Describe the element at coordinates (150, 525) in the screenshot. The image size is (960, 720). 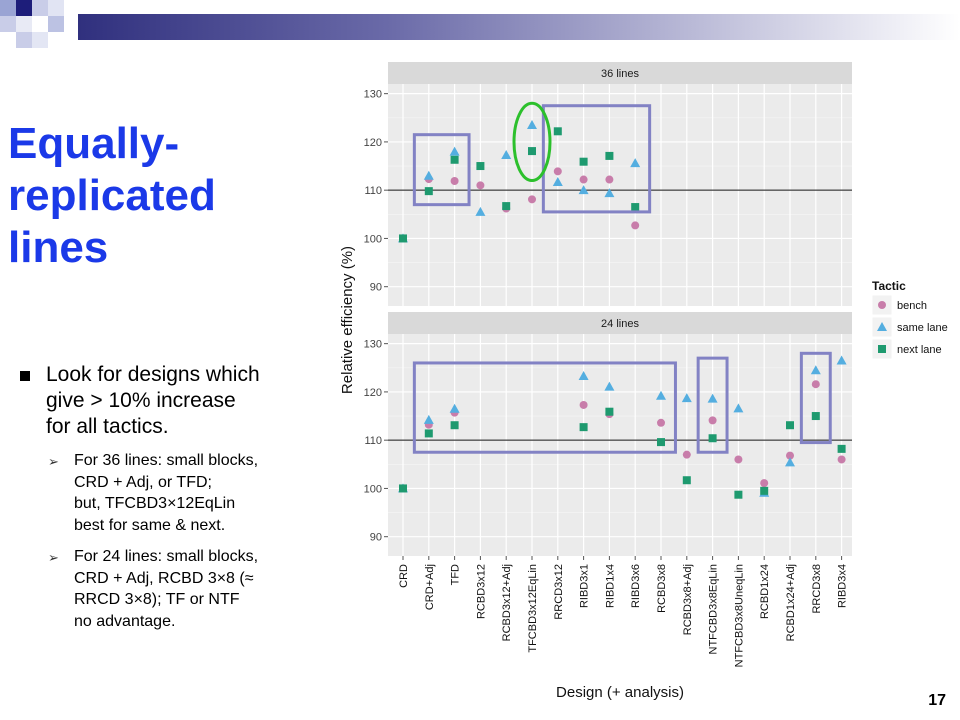
I see `sub-bullet-line: best for same & next.` at that location.